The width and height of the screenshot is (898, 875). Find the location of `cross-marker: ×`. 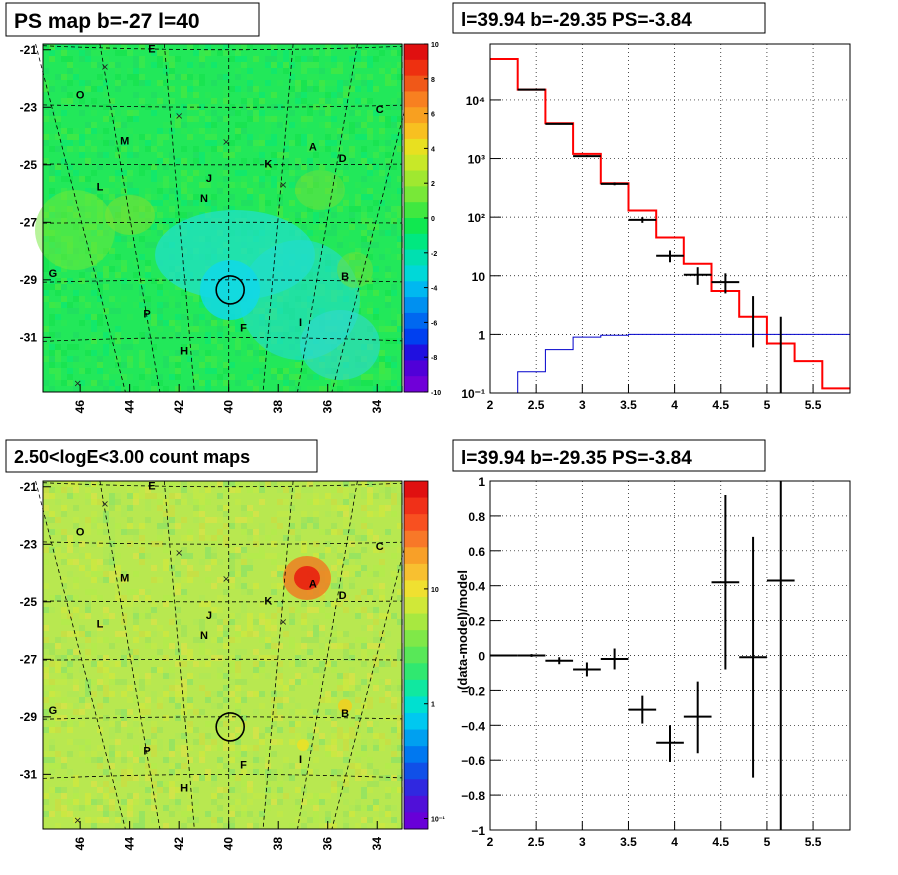

cross-marker: × is located at coordinates (179, 553).